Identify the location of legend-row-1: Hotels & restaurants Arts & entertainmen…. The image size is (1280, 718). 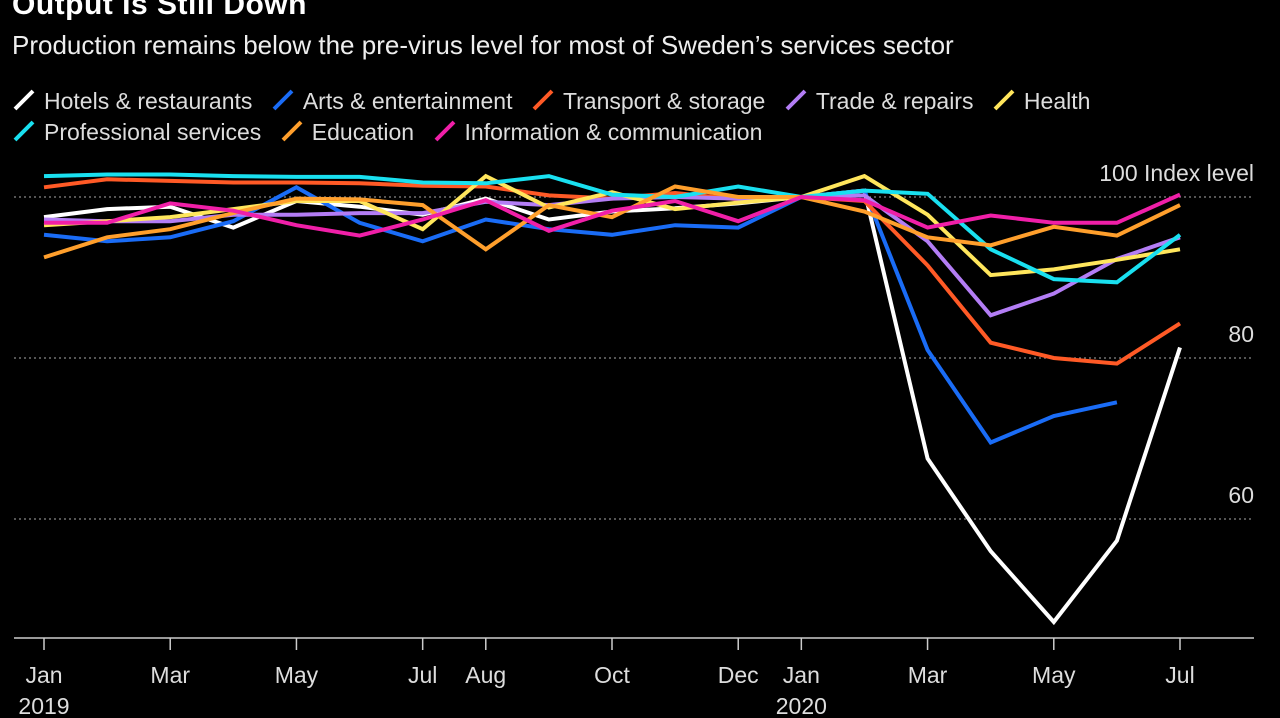
(642, 103).